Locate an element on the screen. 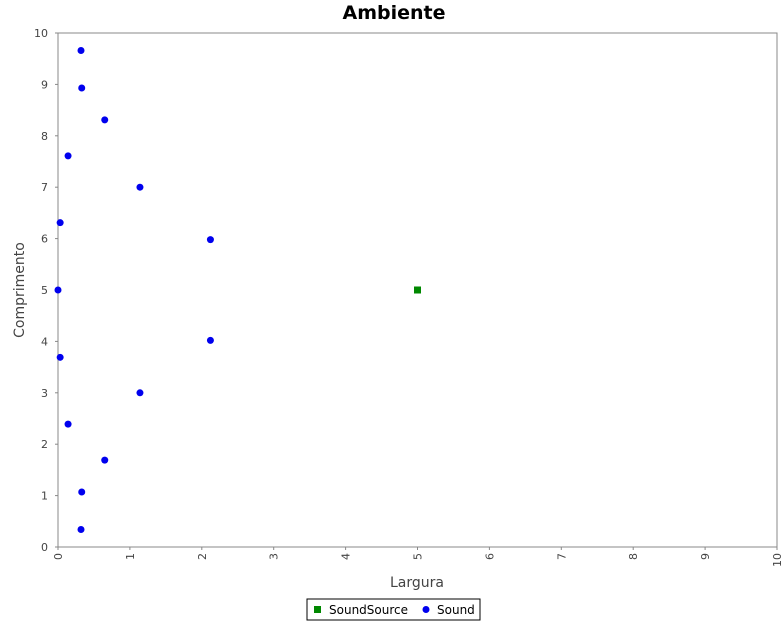 The image size is (782, 622). legend: SoundSource Sound is located at coordinates (393, 609).